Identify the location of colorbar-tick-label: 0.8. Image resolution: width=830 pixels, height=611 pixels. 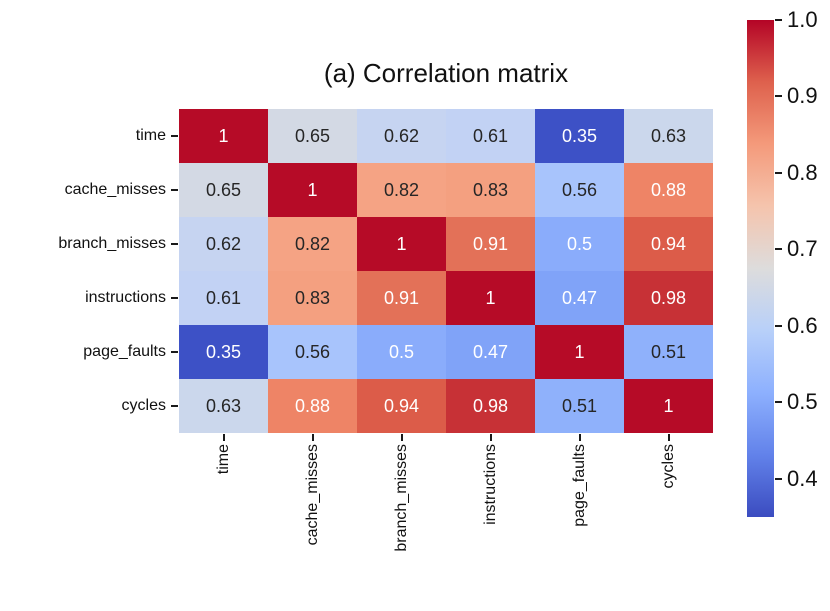
(802, 172).